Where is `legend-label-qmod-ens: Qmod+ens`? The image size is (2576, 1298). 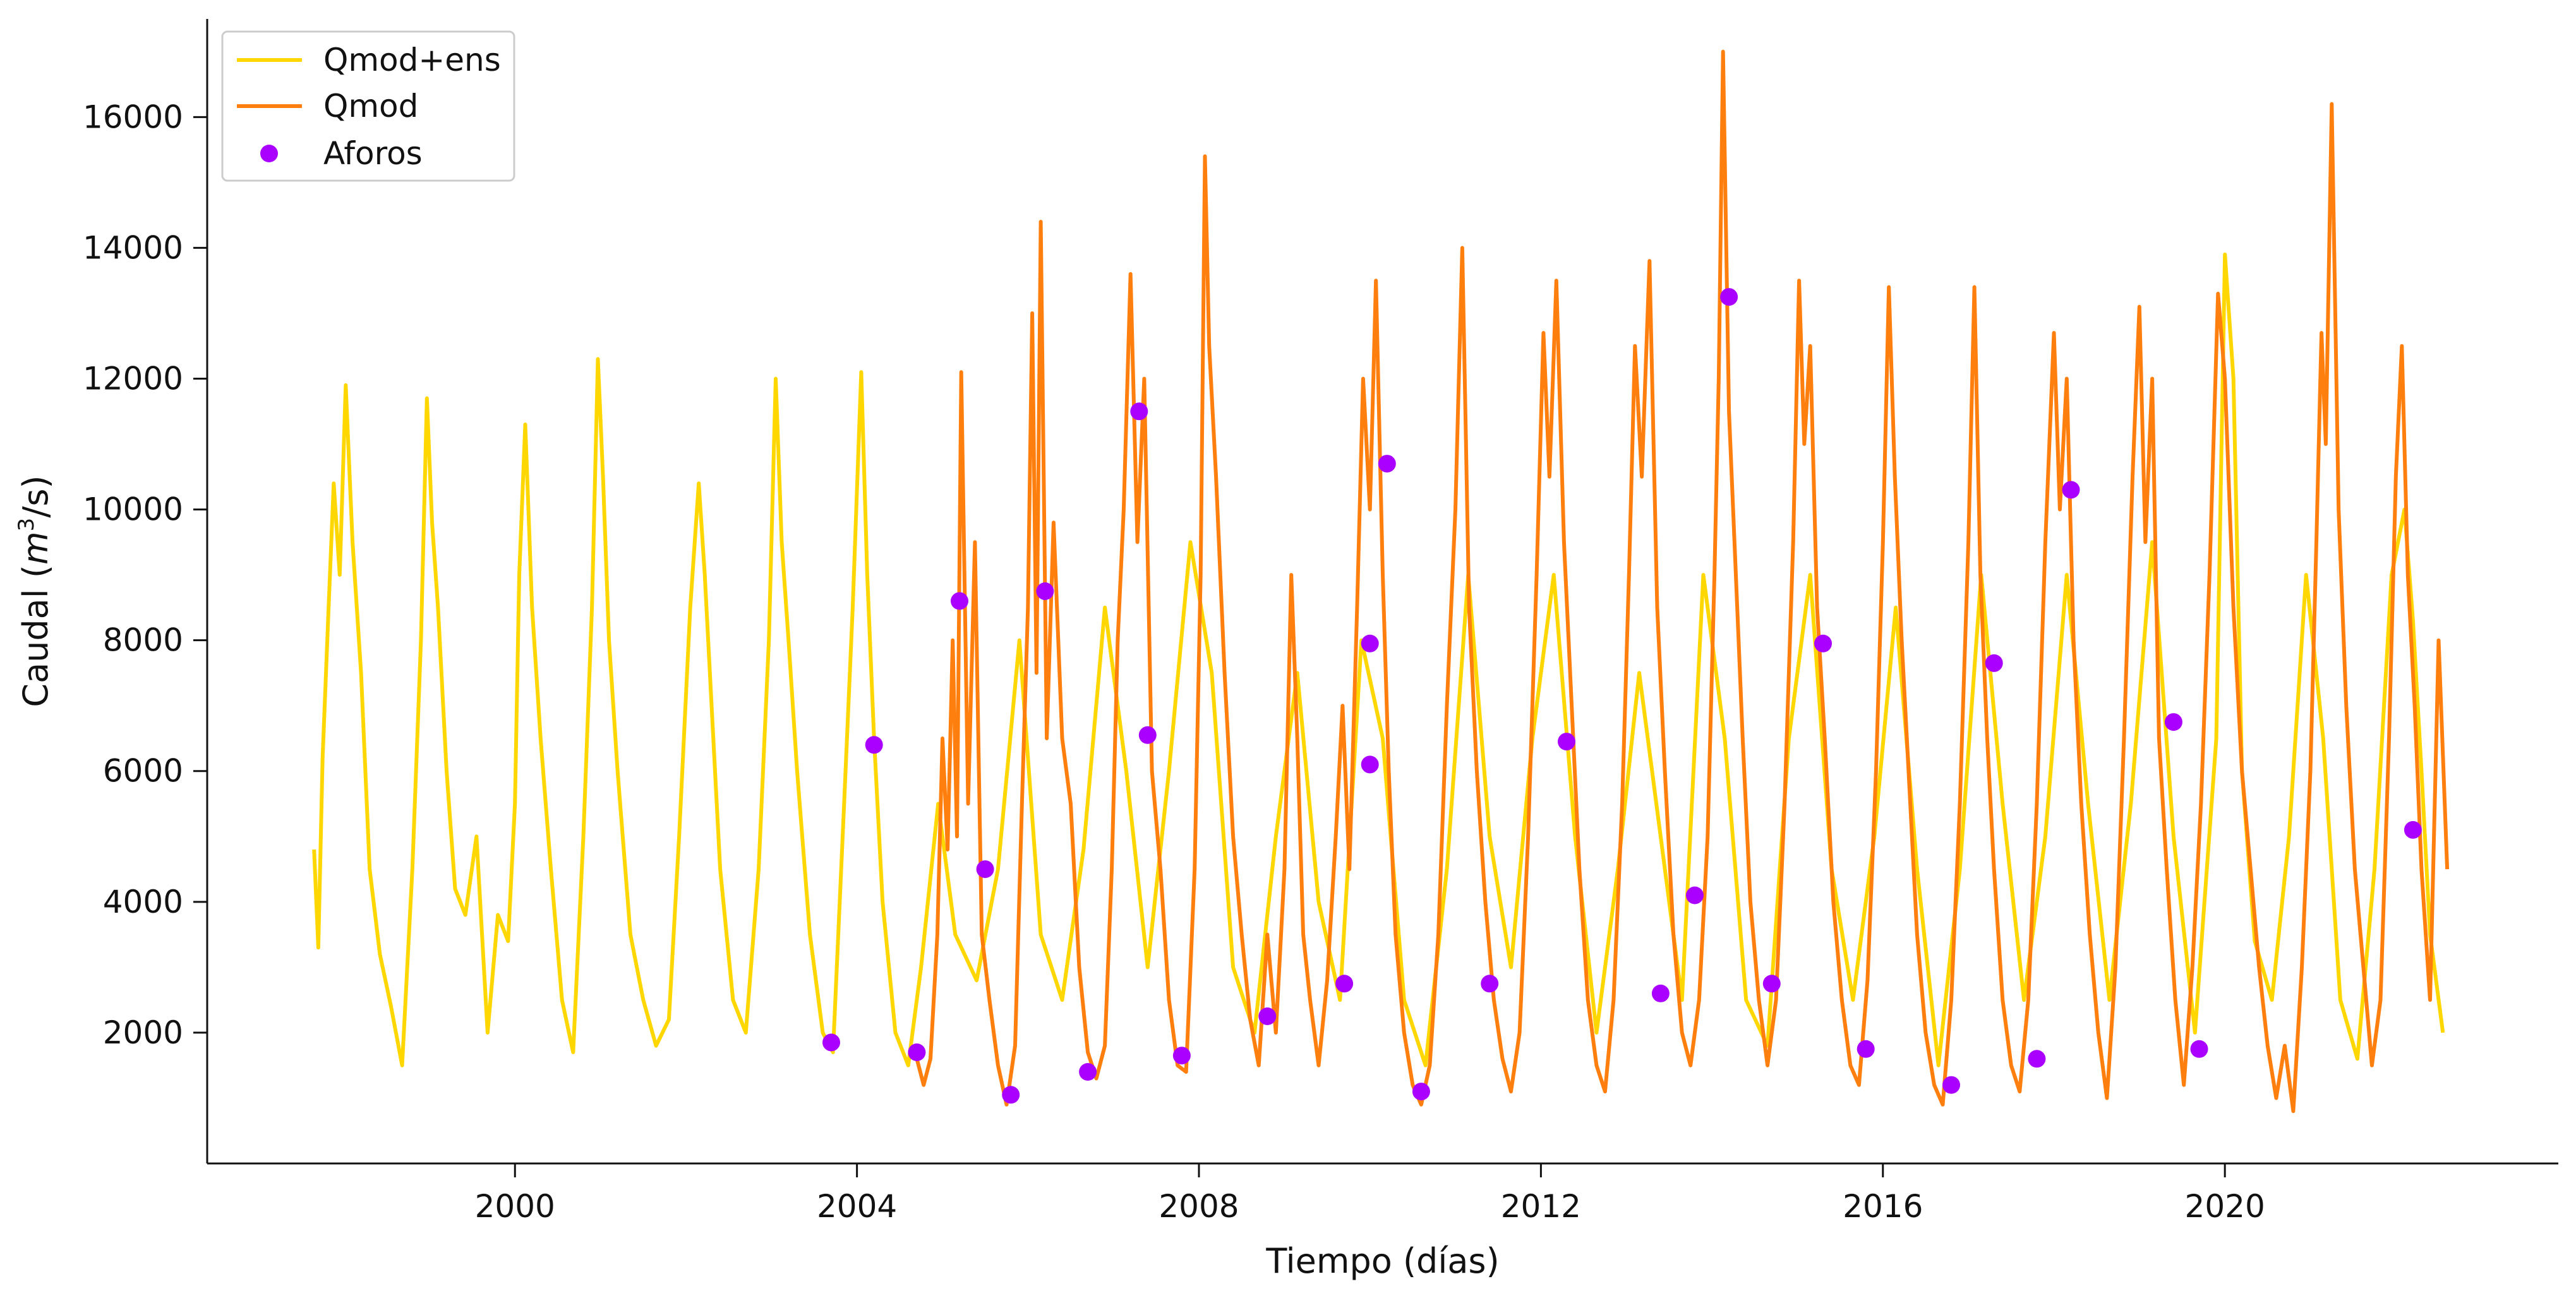
legend-label-qmod-ens: Qmod+ens is located at coordinates (412, 60).